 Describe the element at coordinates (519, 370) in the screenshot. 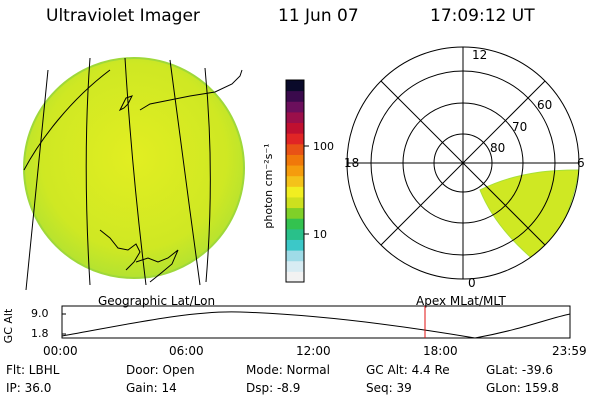

I see `glat-value: GLat: -39.6` at that location.